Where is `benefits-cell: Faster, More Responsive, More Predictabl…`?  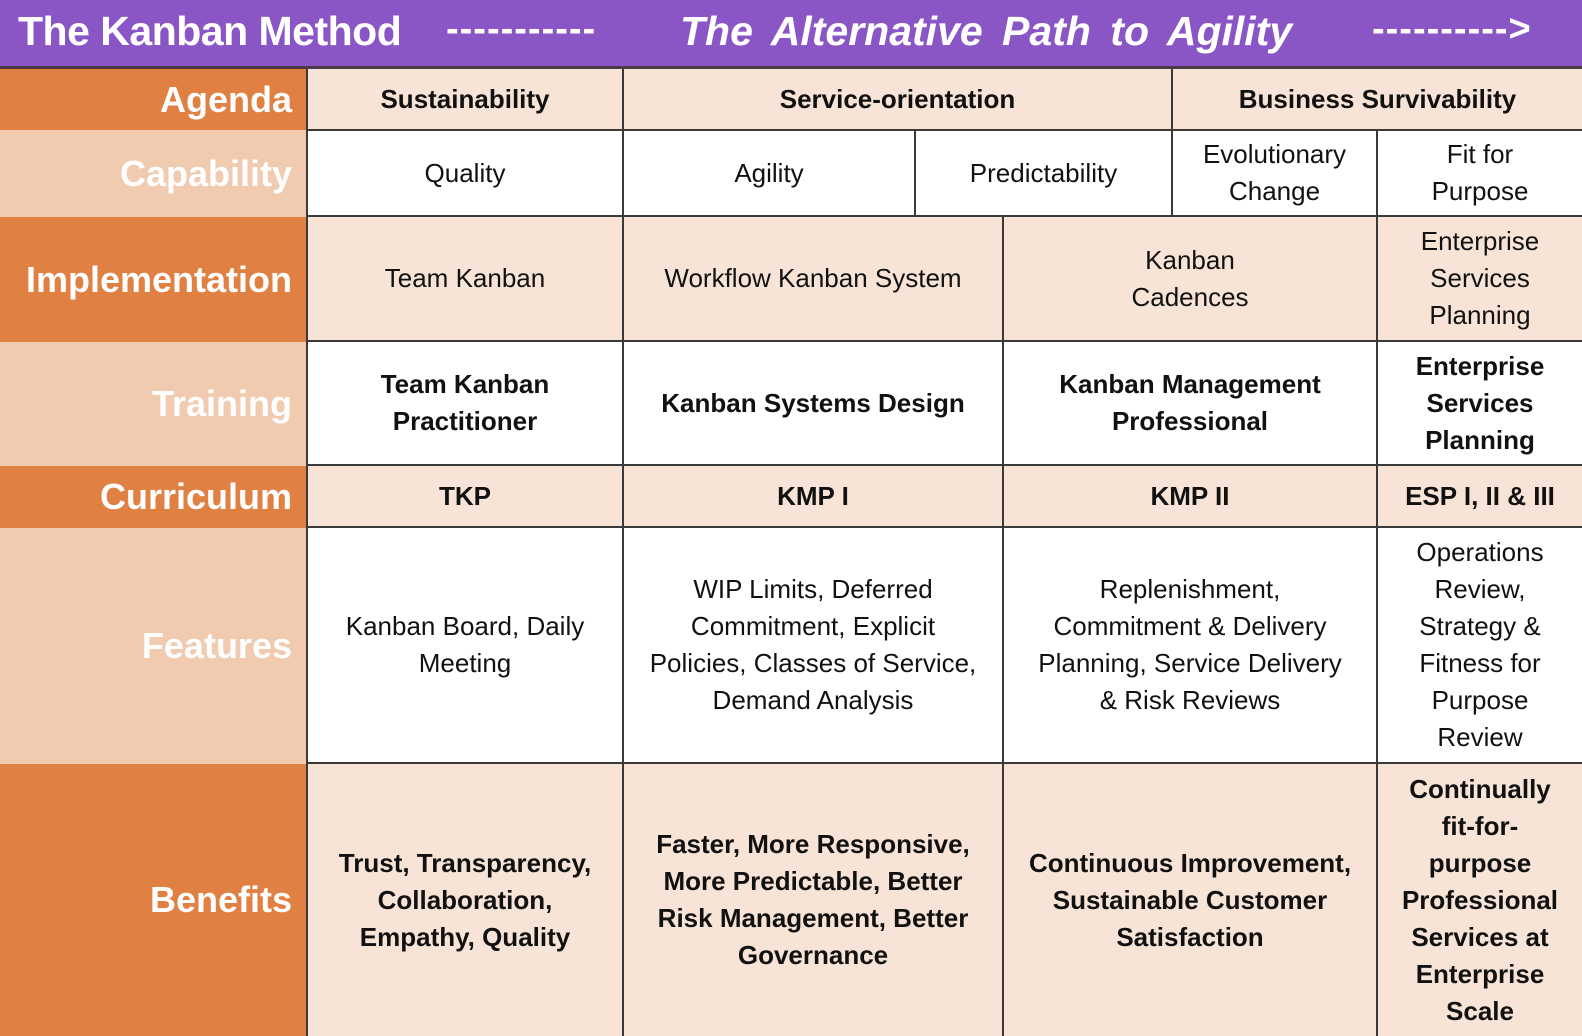
benefits-cell: Faster, More Responsive, More Predictabl… is located at coordinates (812, 900).